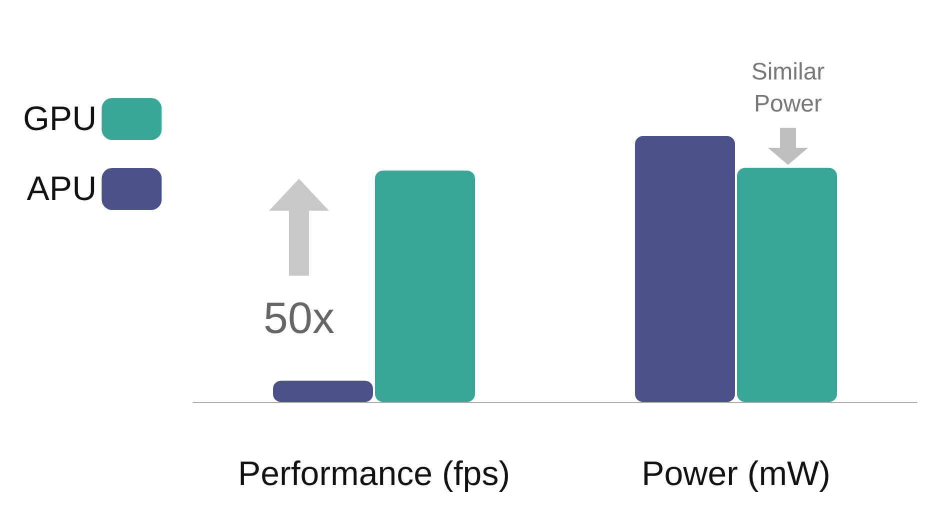 The image size is (935, 517). I want to click on x-tick-label: Performance (fps), so click(374, 474).